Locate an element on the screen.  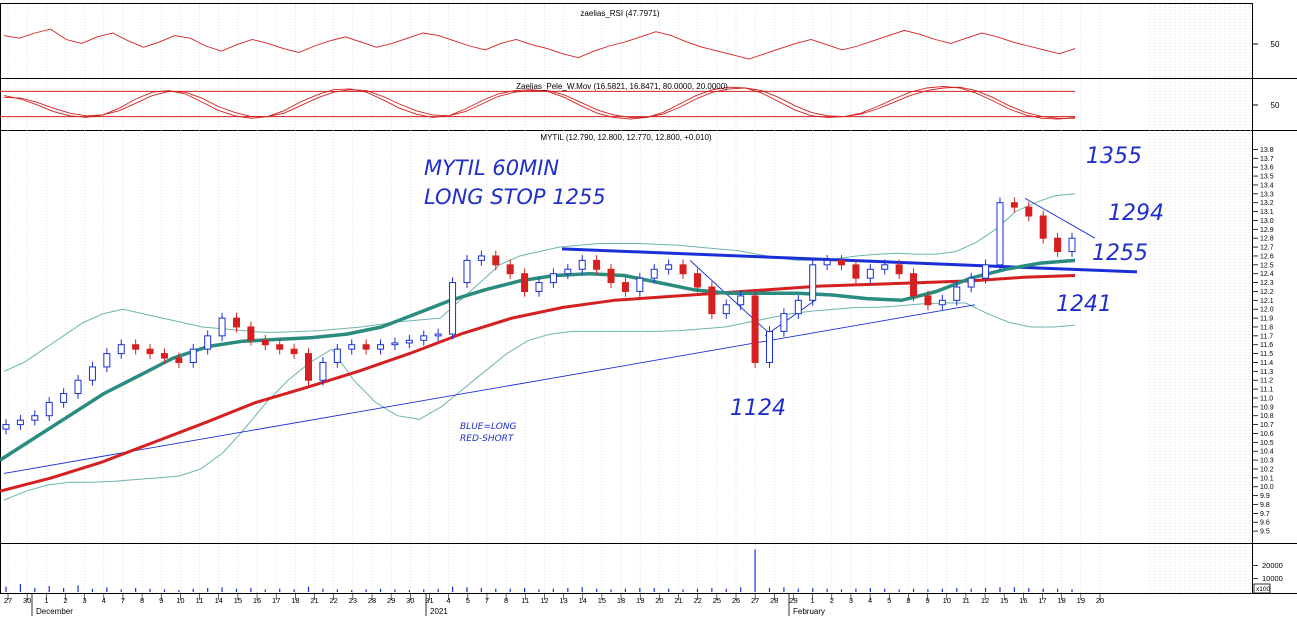
price-tick-label: 9.9 is located at coordinates (1265, 496).